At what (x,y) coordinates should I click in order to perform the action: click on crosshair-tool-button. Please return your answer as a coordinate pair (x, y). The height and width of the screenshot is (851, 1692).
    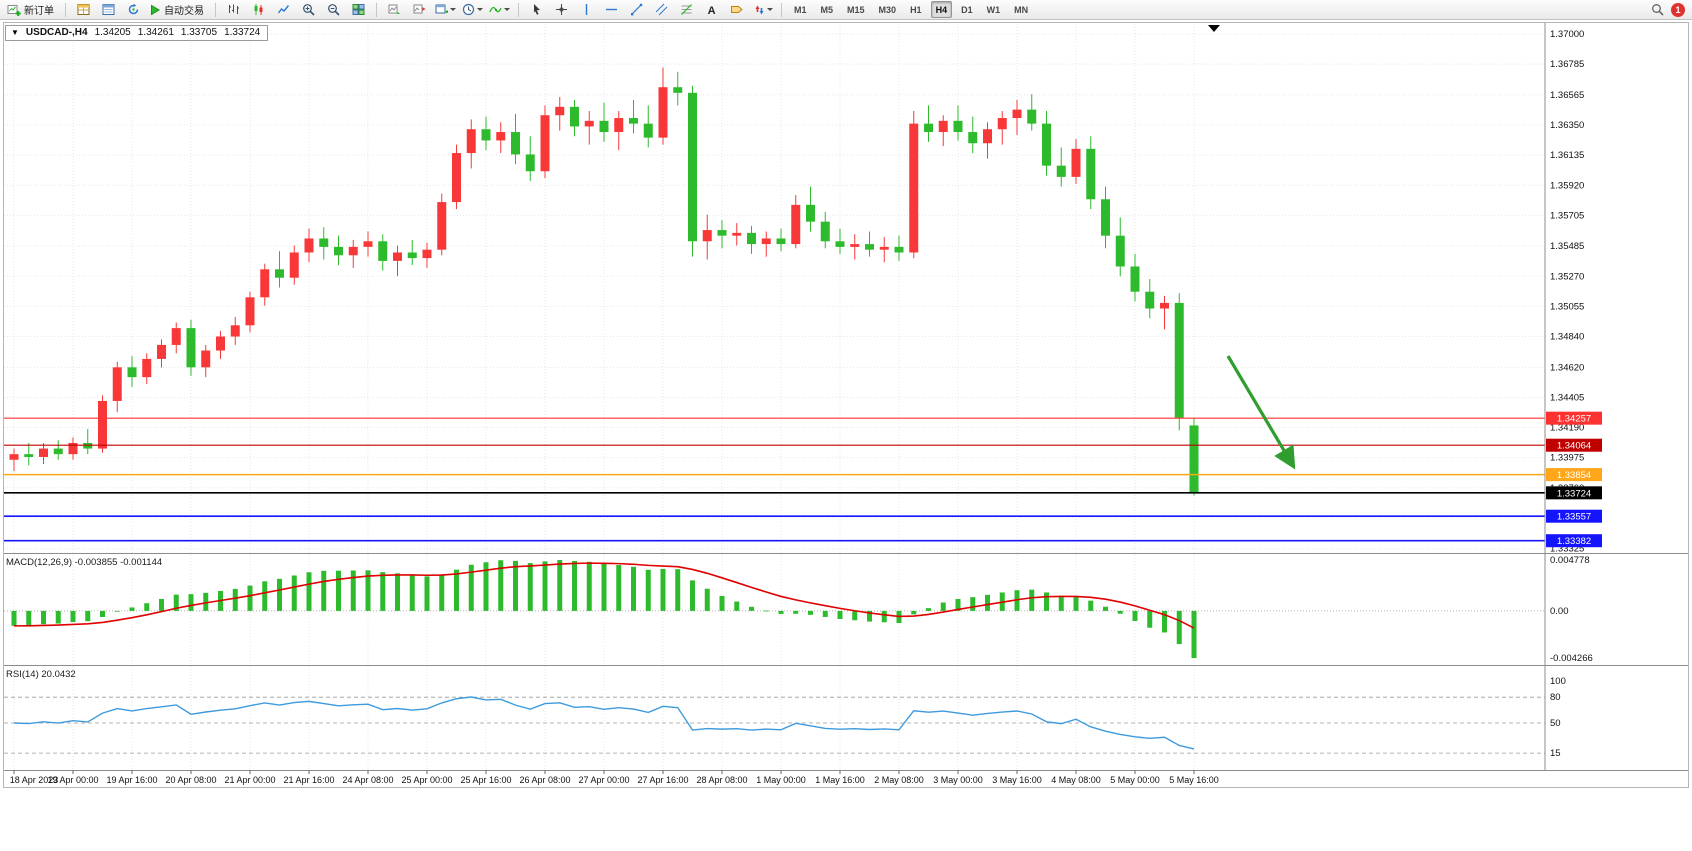
    Looking at the image, I should click on (561, 9).